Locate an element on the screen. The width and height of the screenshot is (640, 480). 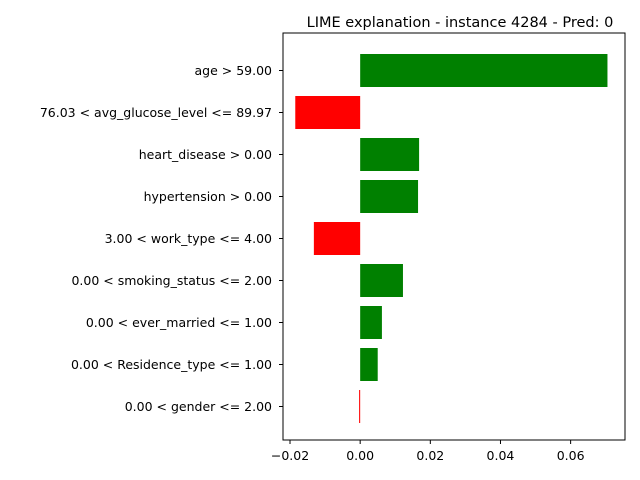
y-tick-label: 0.00 < gender <= 2.00 is located at coordinates (198, 406).